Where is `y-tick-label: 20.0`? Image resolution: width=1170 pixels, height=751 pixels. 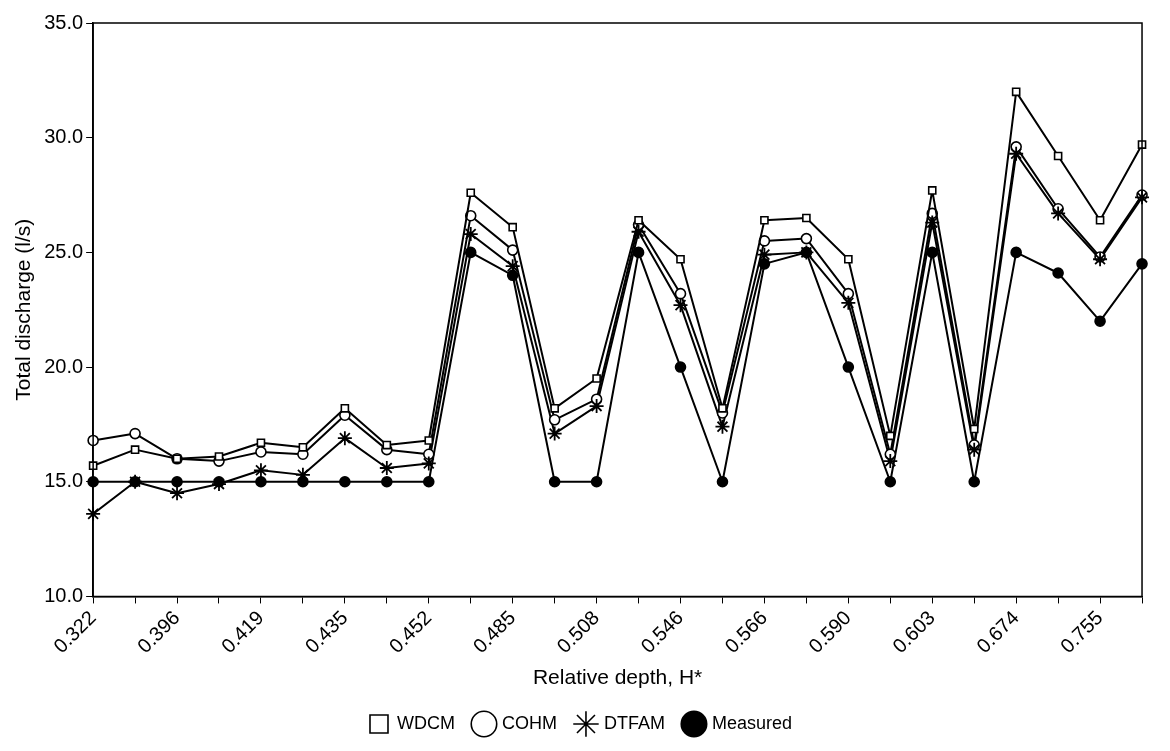
y-tick-label: 20.0 is located at coordinates (64, 365).